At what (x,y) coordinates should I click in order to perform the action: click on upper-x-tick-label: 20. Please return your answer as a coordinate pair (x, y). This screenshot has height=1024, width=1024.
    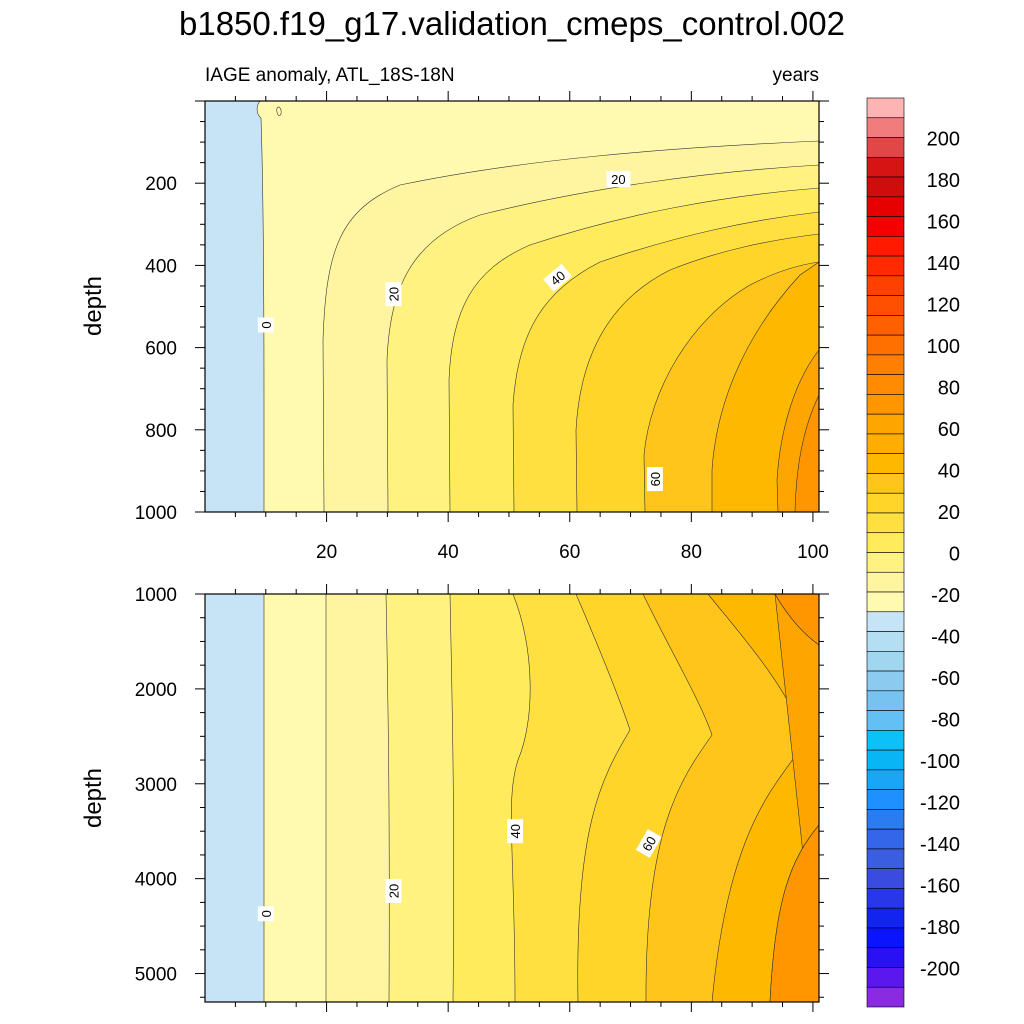
    Looking at the image, I should click on (326, 552).